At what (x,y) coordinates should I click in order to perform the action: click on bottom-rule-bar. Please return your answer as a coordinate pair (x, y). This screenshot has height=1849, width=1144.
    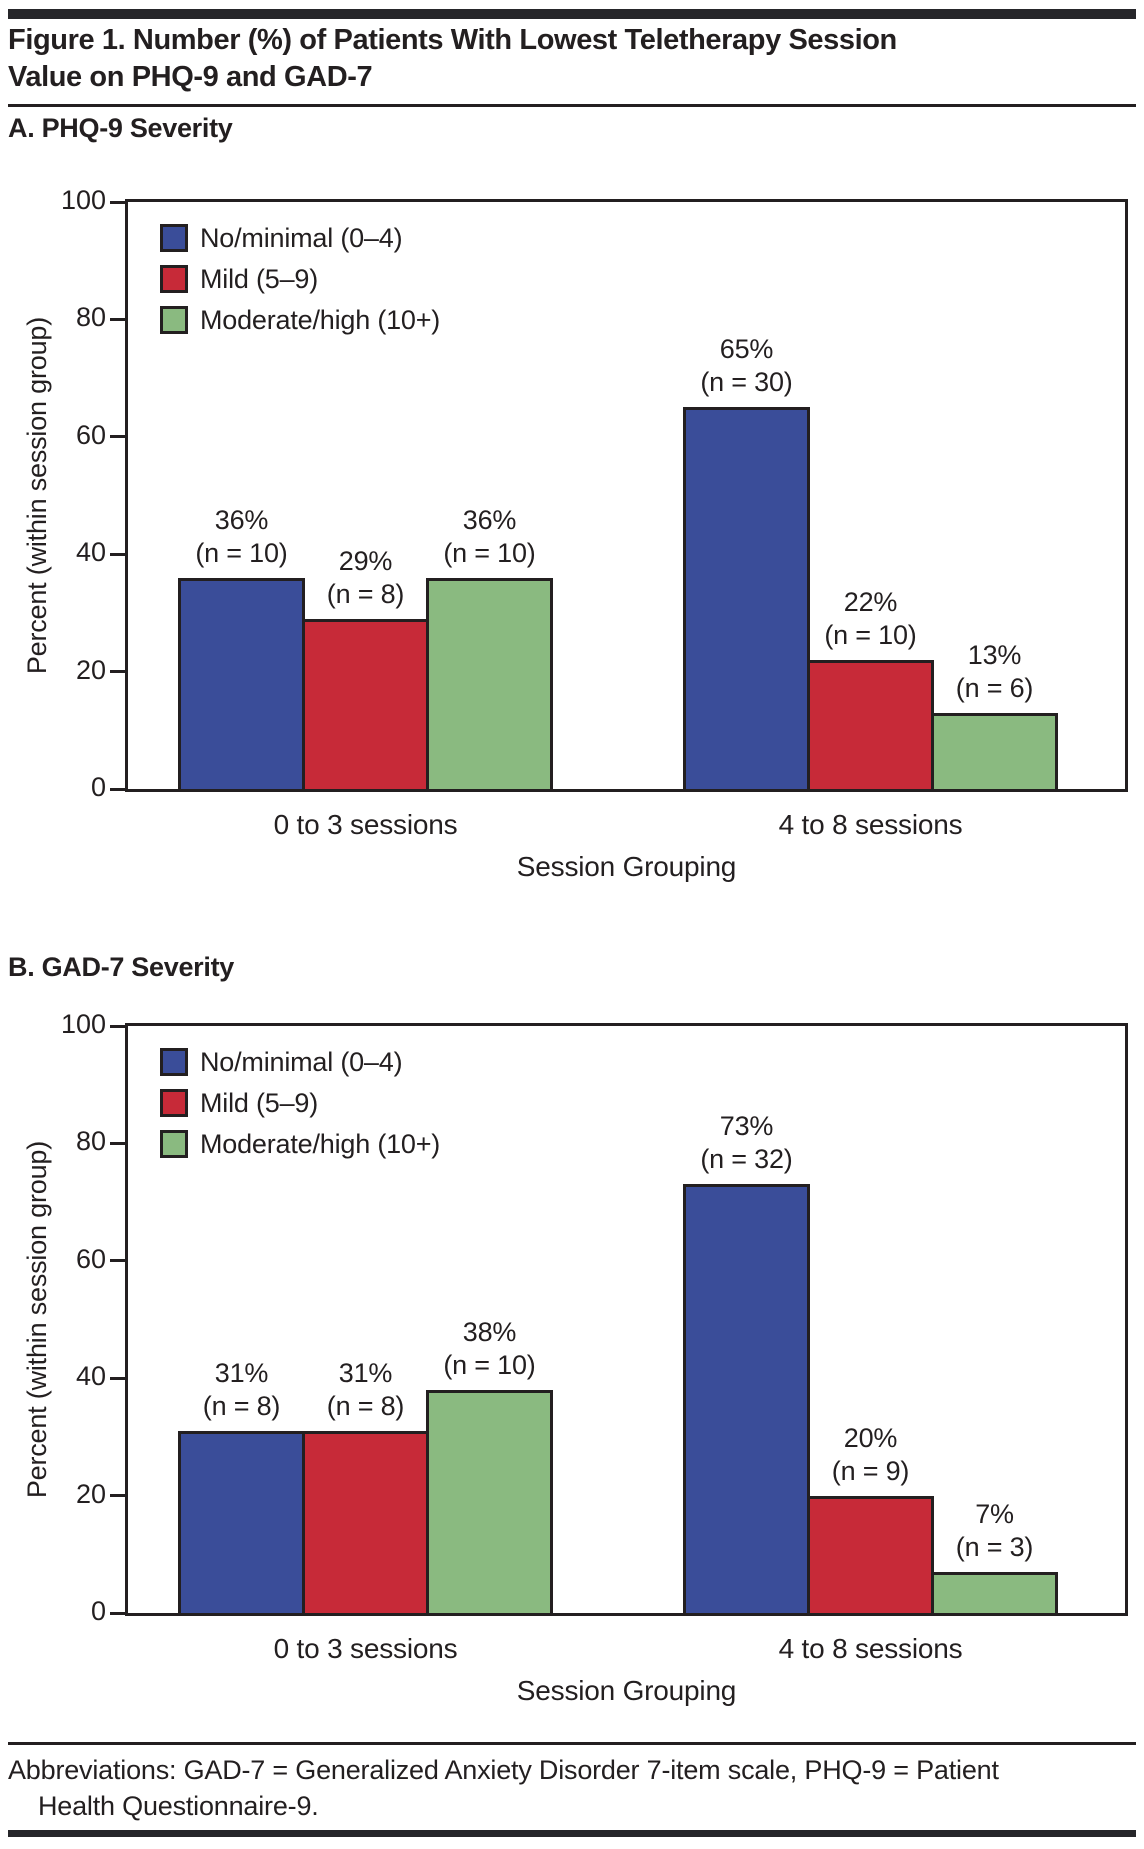
    Looking at the image, I should click on (572, 1833).